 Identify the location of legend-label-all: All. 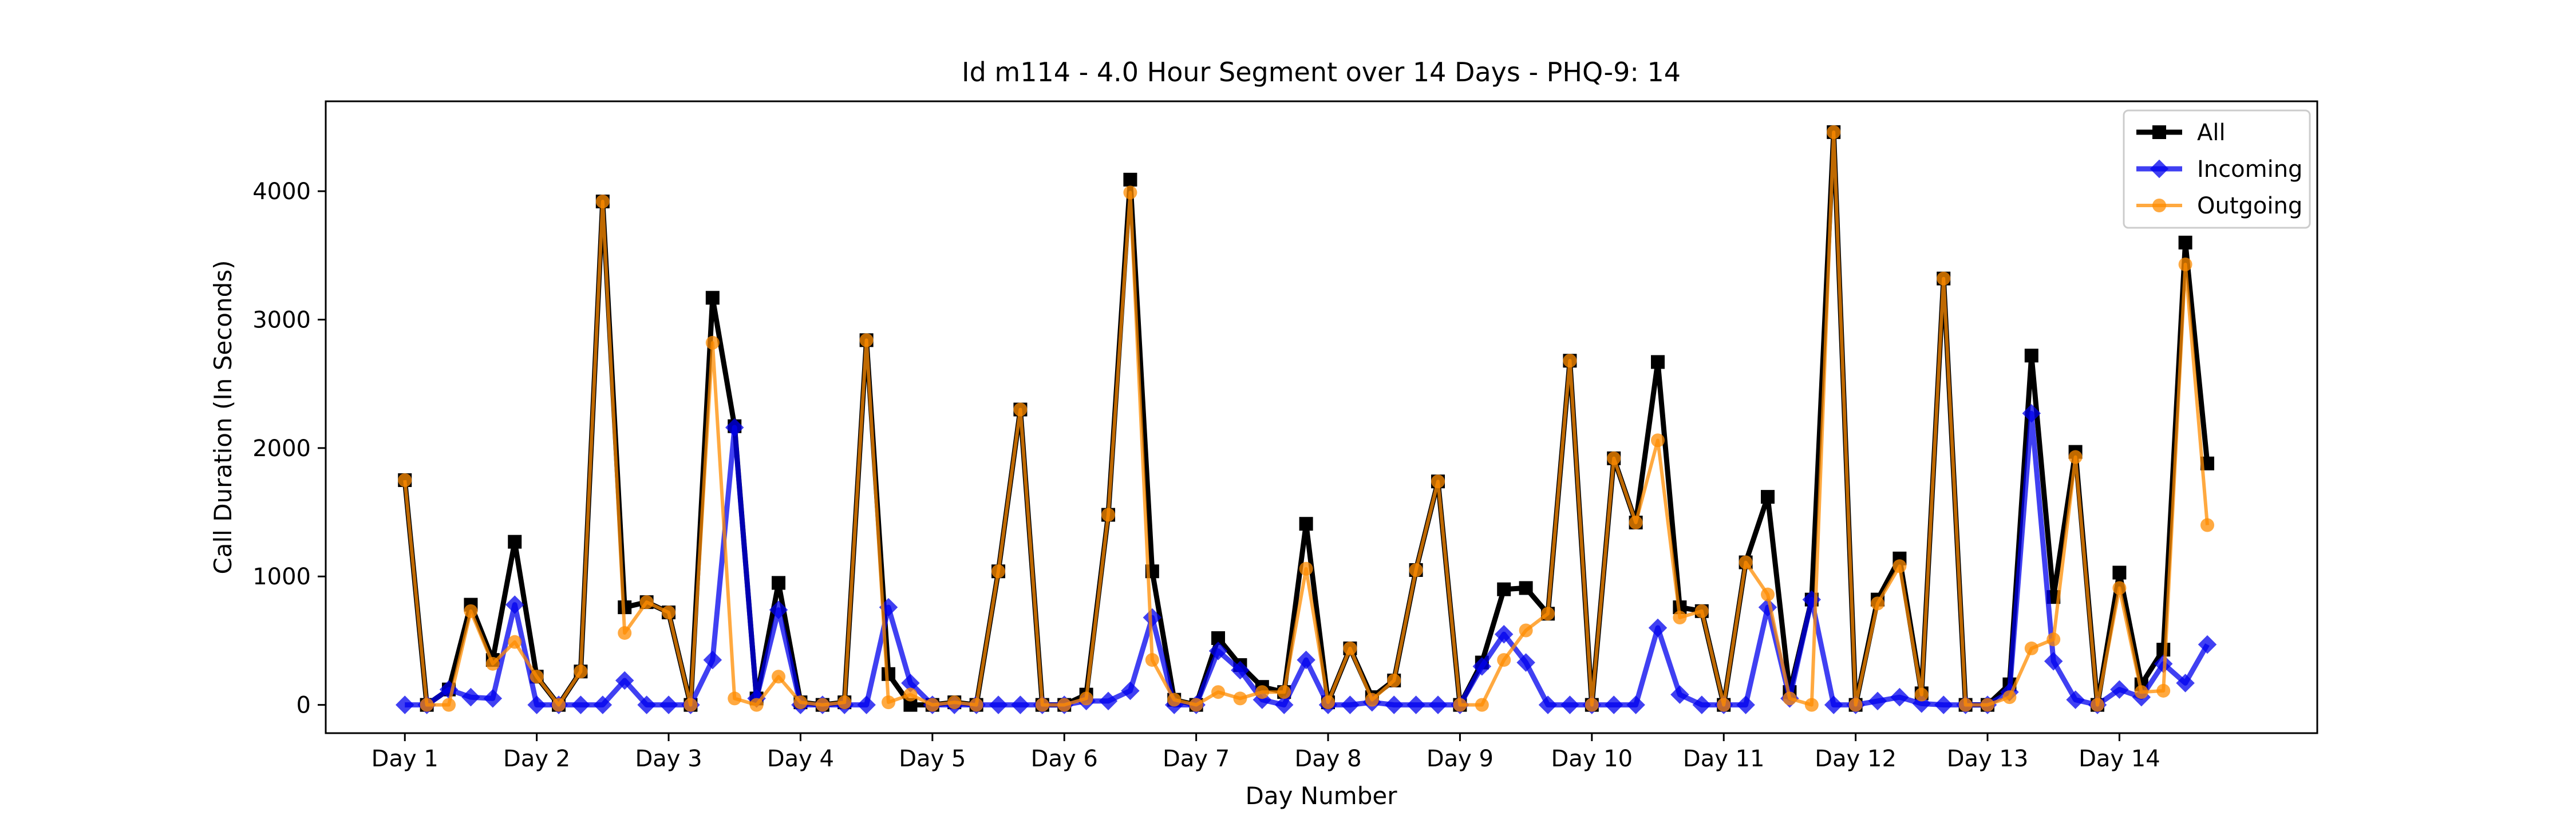
(2211, 133).